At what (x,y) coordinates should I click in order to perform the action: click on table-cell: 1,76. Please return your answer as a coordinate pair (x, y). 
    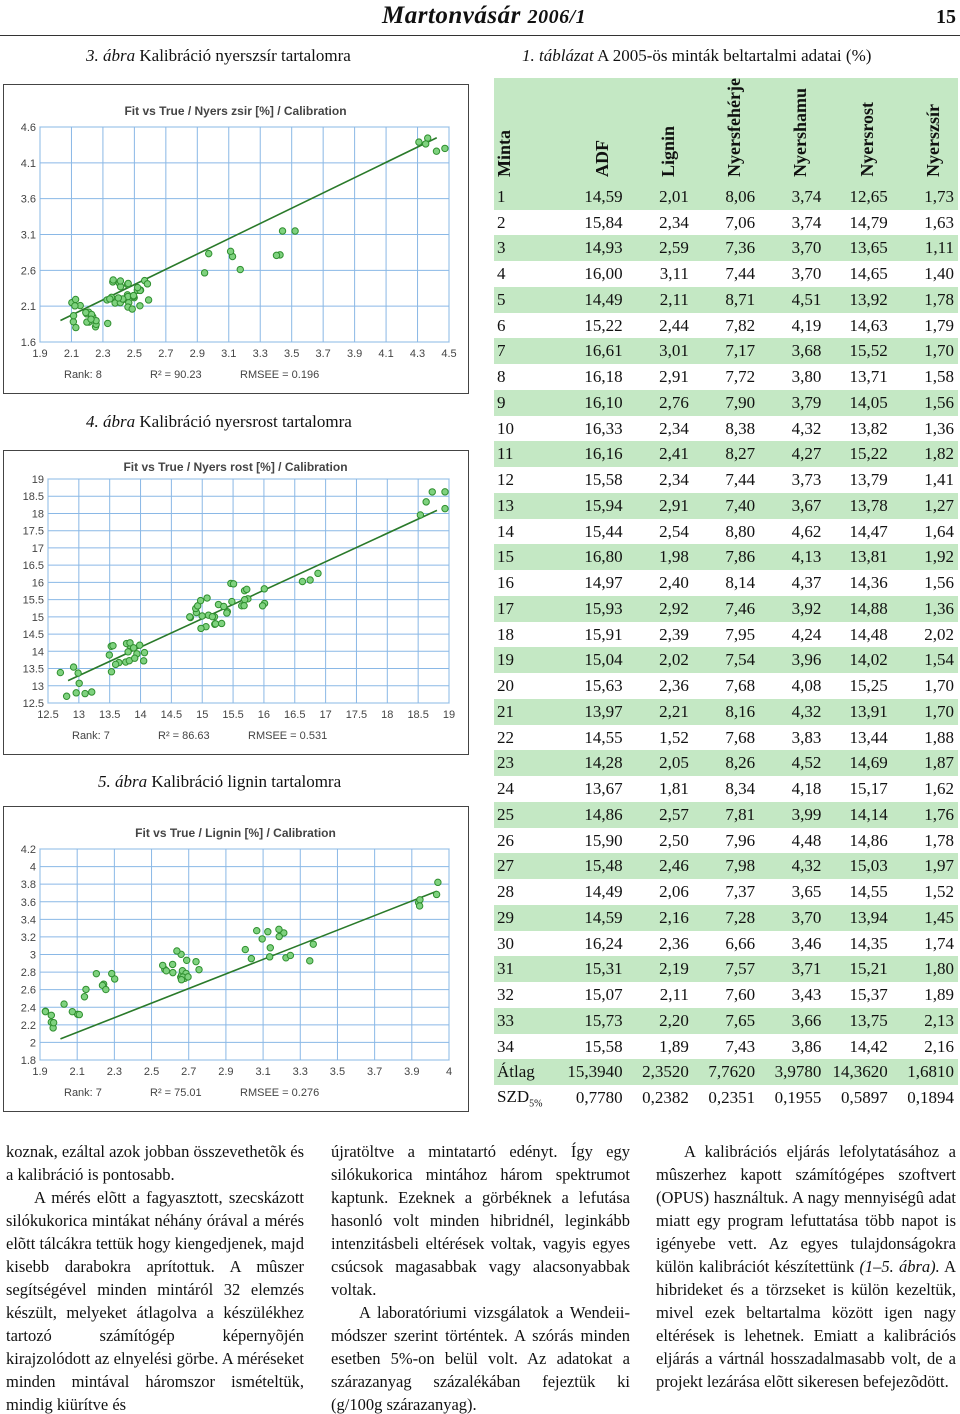
    Looking at the image, I should click on (924, 814).